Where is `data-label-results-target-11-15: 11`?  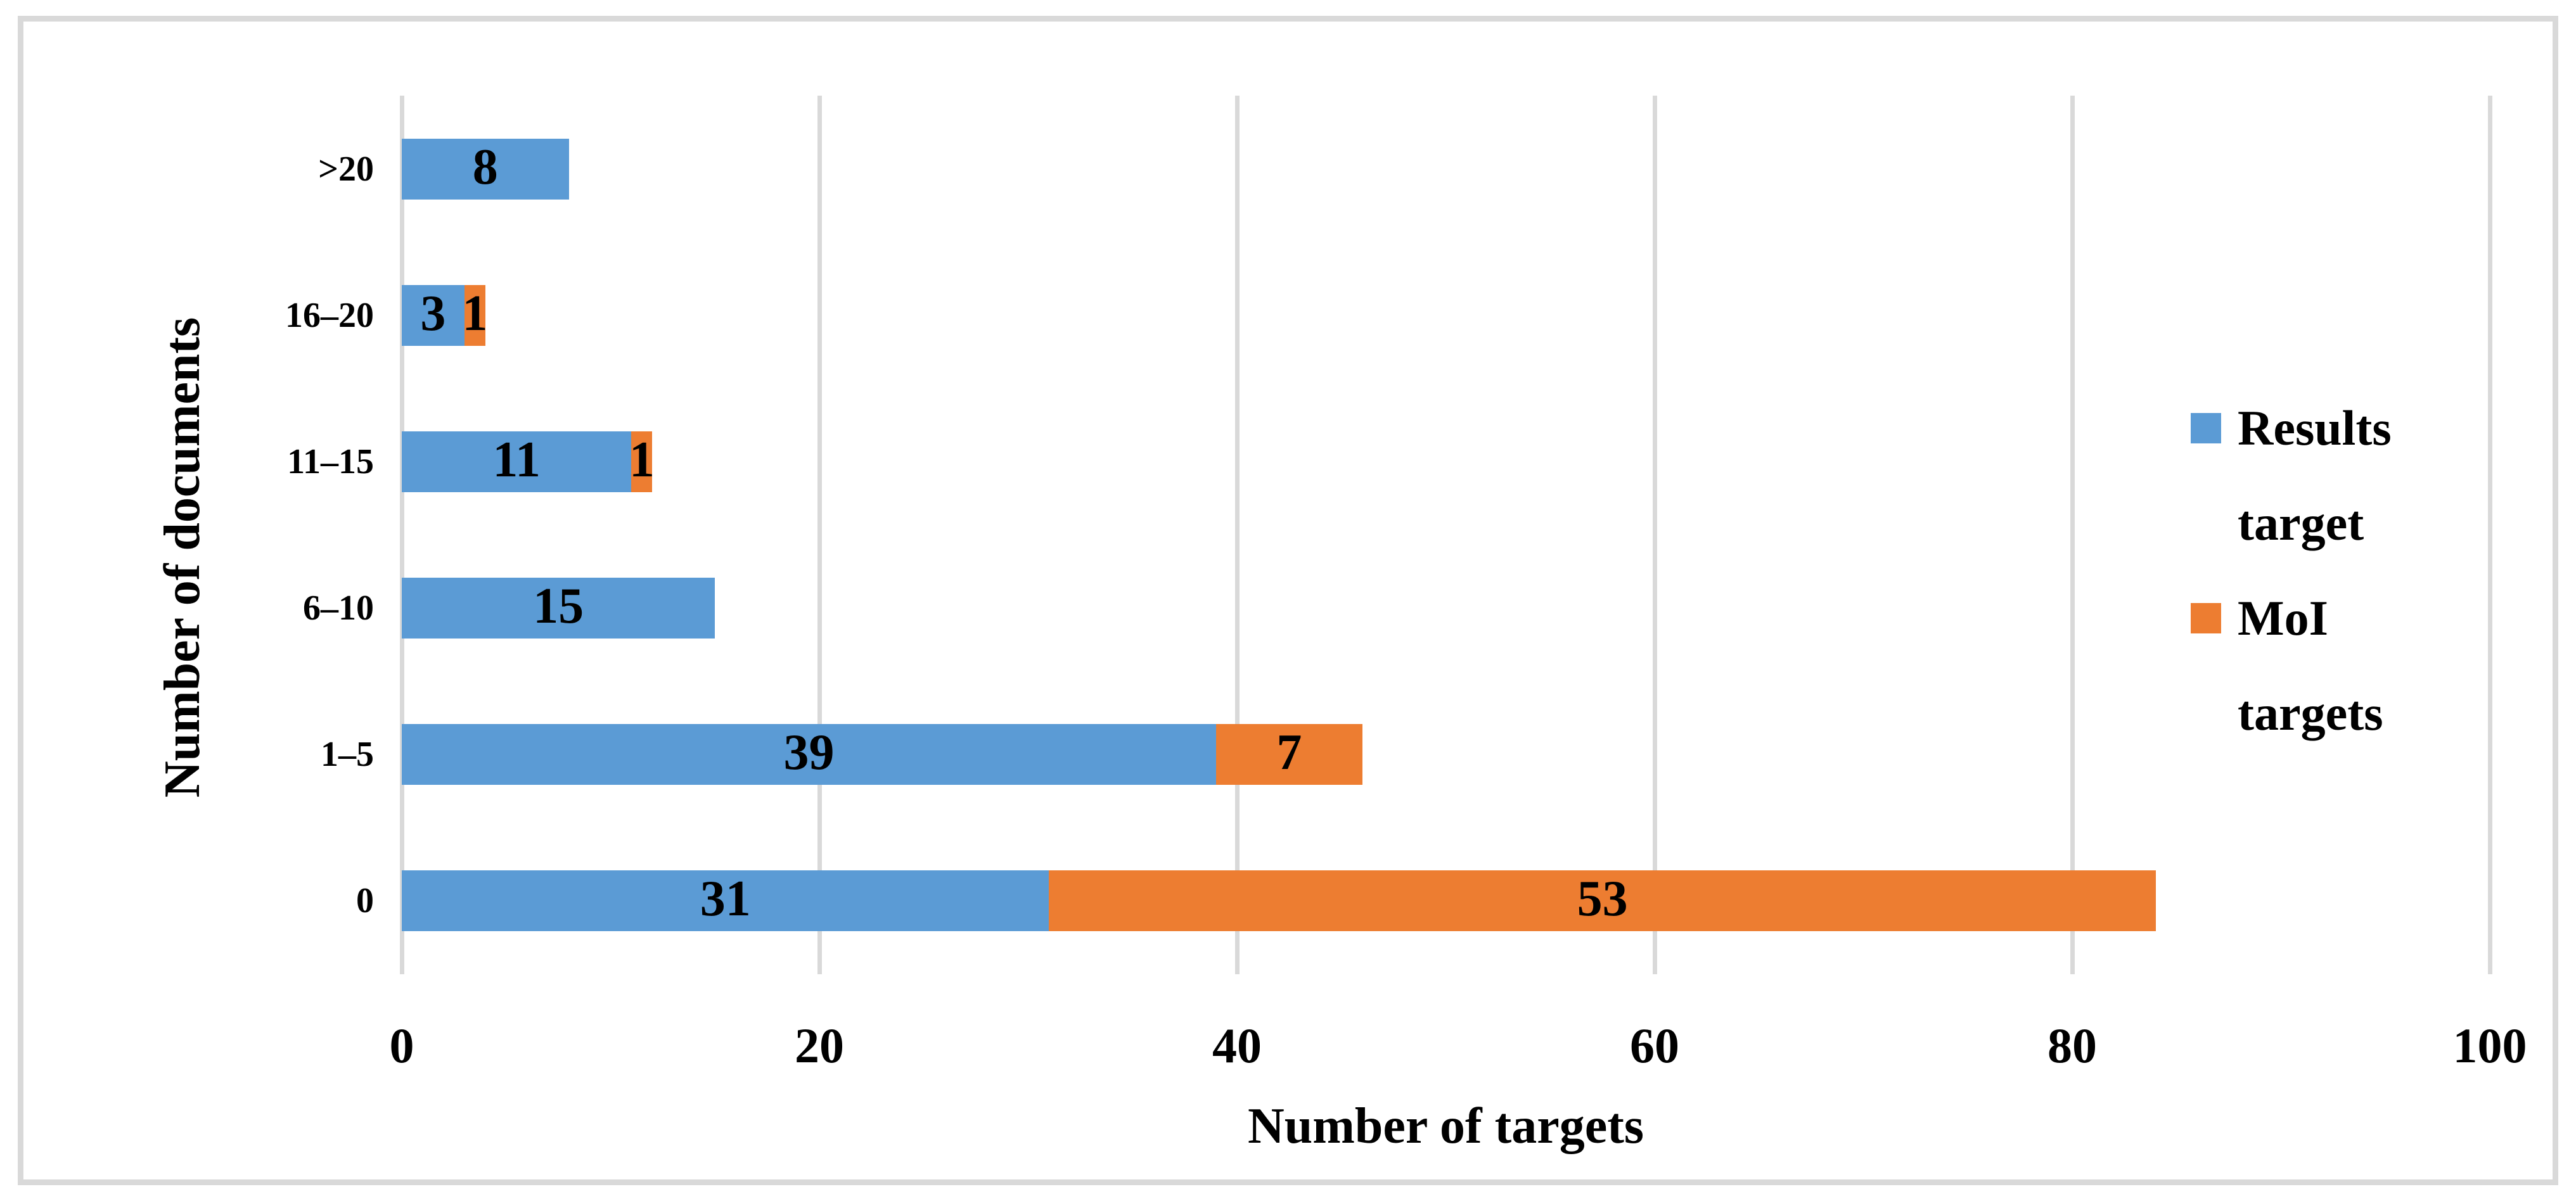 data-label-results-target-11-15: 11 is located at coordinates (516, 459).